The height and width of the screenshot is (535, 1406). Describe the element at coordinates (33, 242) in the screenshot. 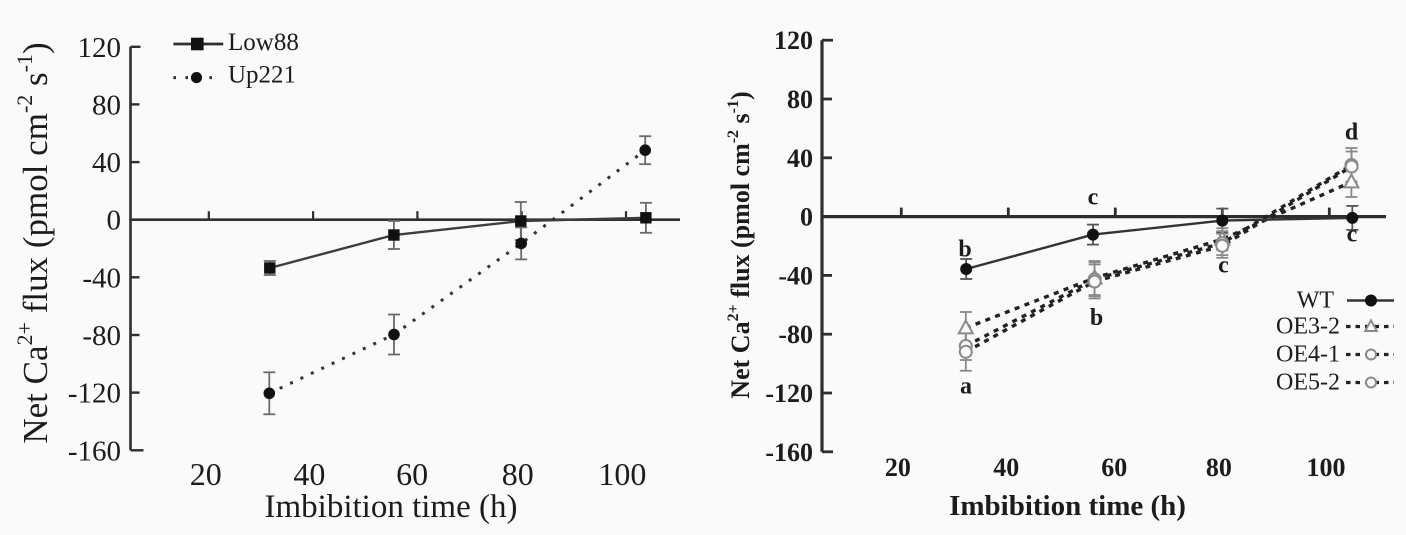

I see `svg-text: Net Ca2+ flux (pmol cm-2 s-1)` at that location.